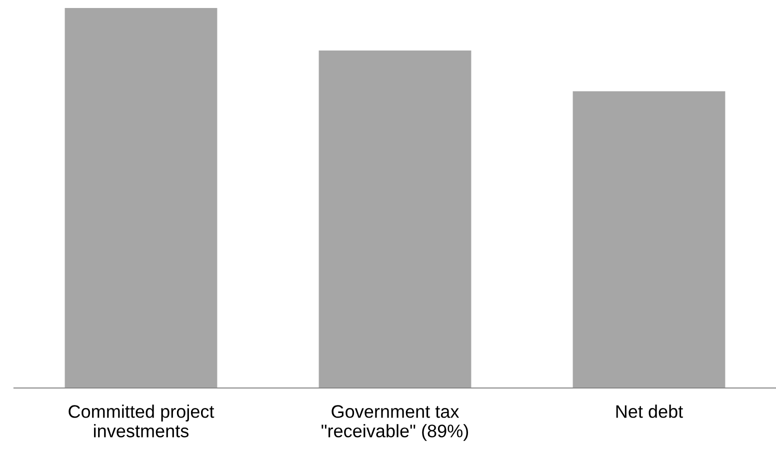  What do you see at coordinates (141, 421) in the screenshot?
I see `x-tick-label: Committed project investments` at bounding box center [141, 421].